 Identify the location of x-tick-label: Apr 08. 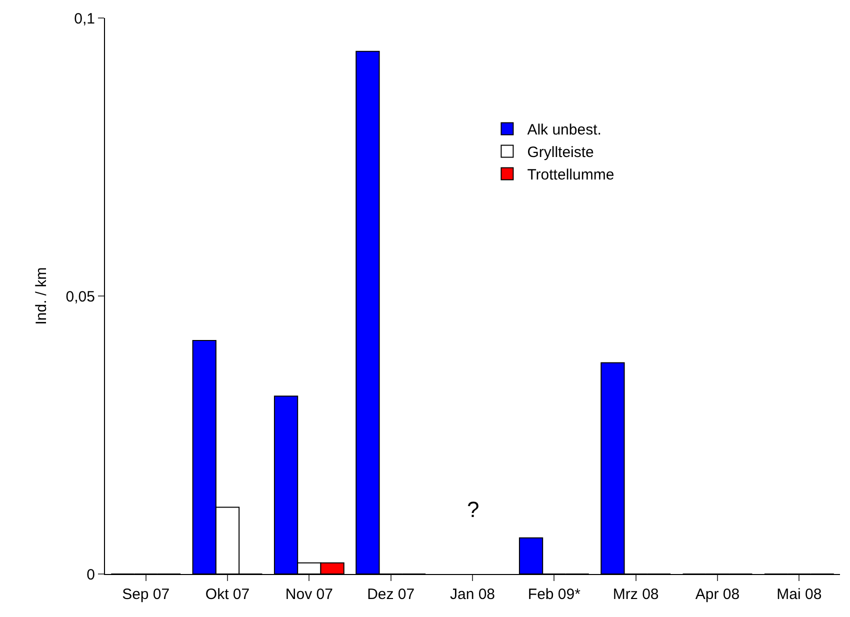
(717, 594).